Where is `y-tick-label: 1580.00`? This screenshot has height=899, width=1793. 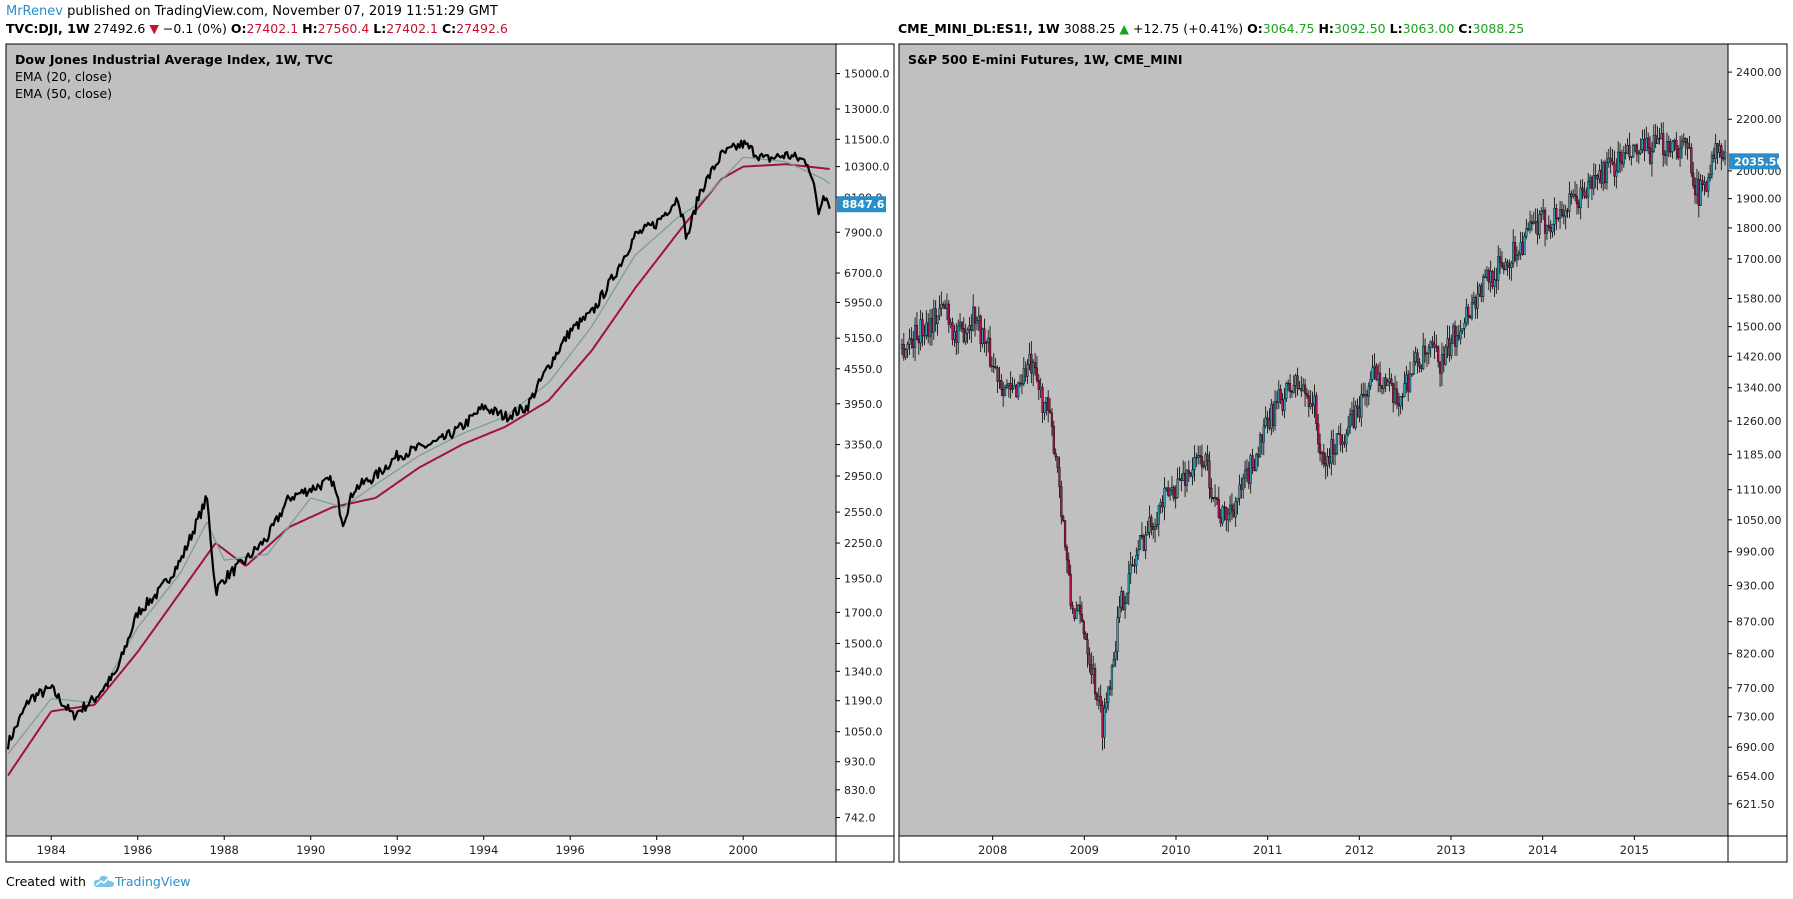 y-tick-label: 1580.00 is located at coordinates (1759, 299).